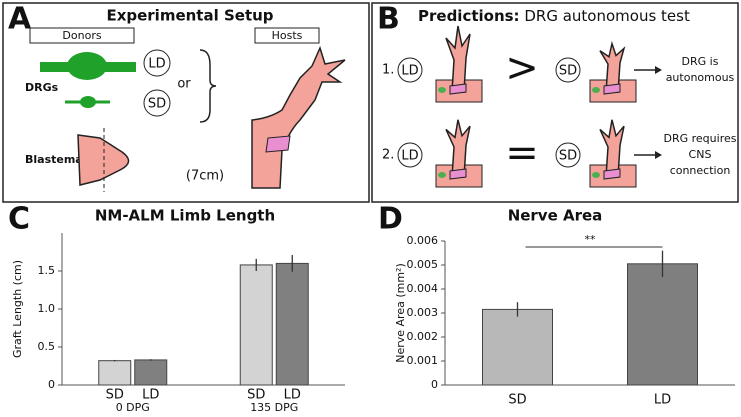 This screenshot has height=417, width=741. What do you see at coordinates (607, 16) in the screenshot?
I see `title-rest: DRG autonomous test` at bounding box center [607, 16].